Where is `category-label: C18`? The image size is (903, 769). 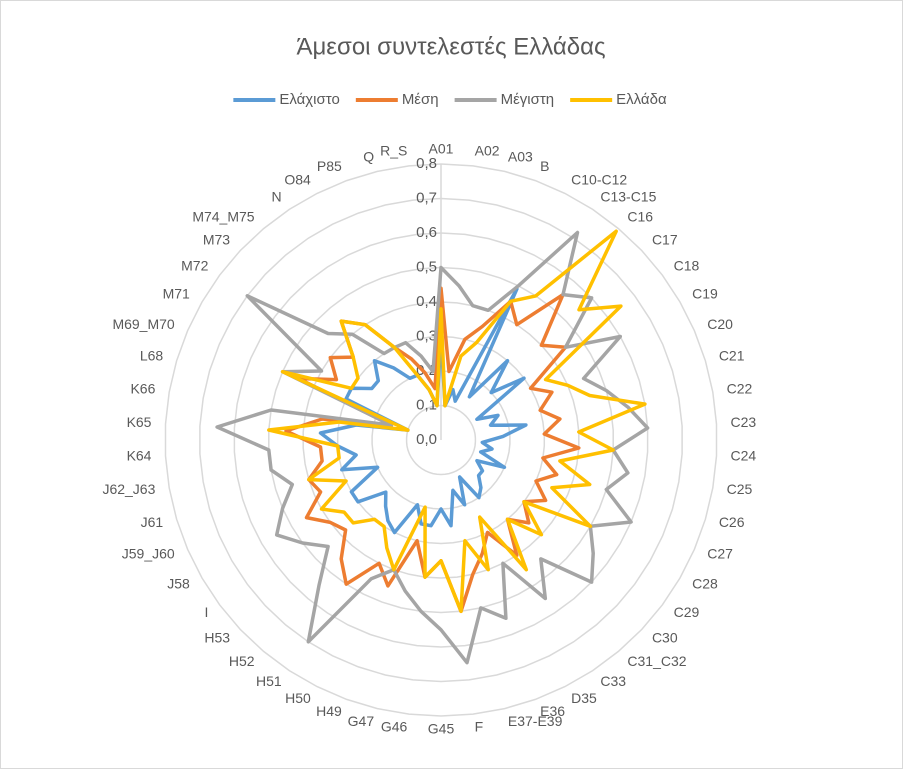
category-label: C18 is located at coordinates (687, 266).